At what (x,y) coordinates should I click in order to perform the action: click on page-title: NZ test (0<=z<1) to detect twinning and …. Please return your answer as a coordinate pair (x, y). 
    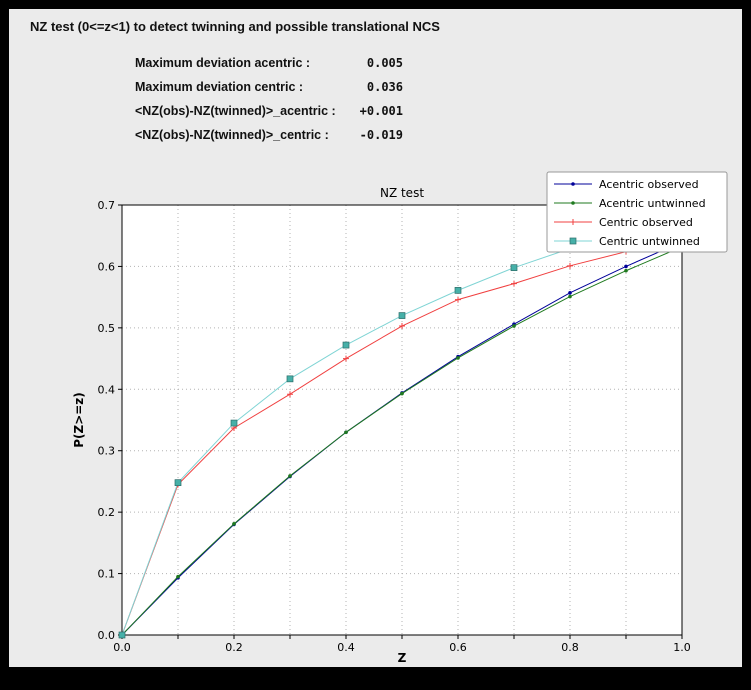
    Looking at the image, I should click on (235, 26).